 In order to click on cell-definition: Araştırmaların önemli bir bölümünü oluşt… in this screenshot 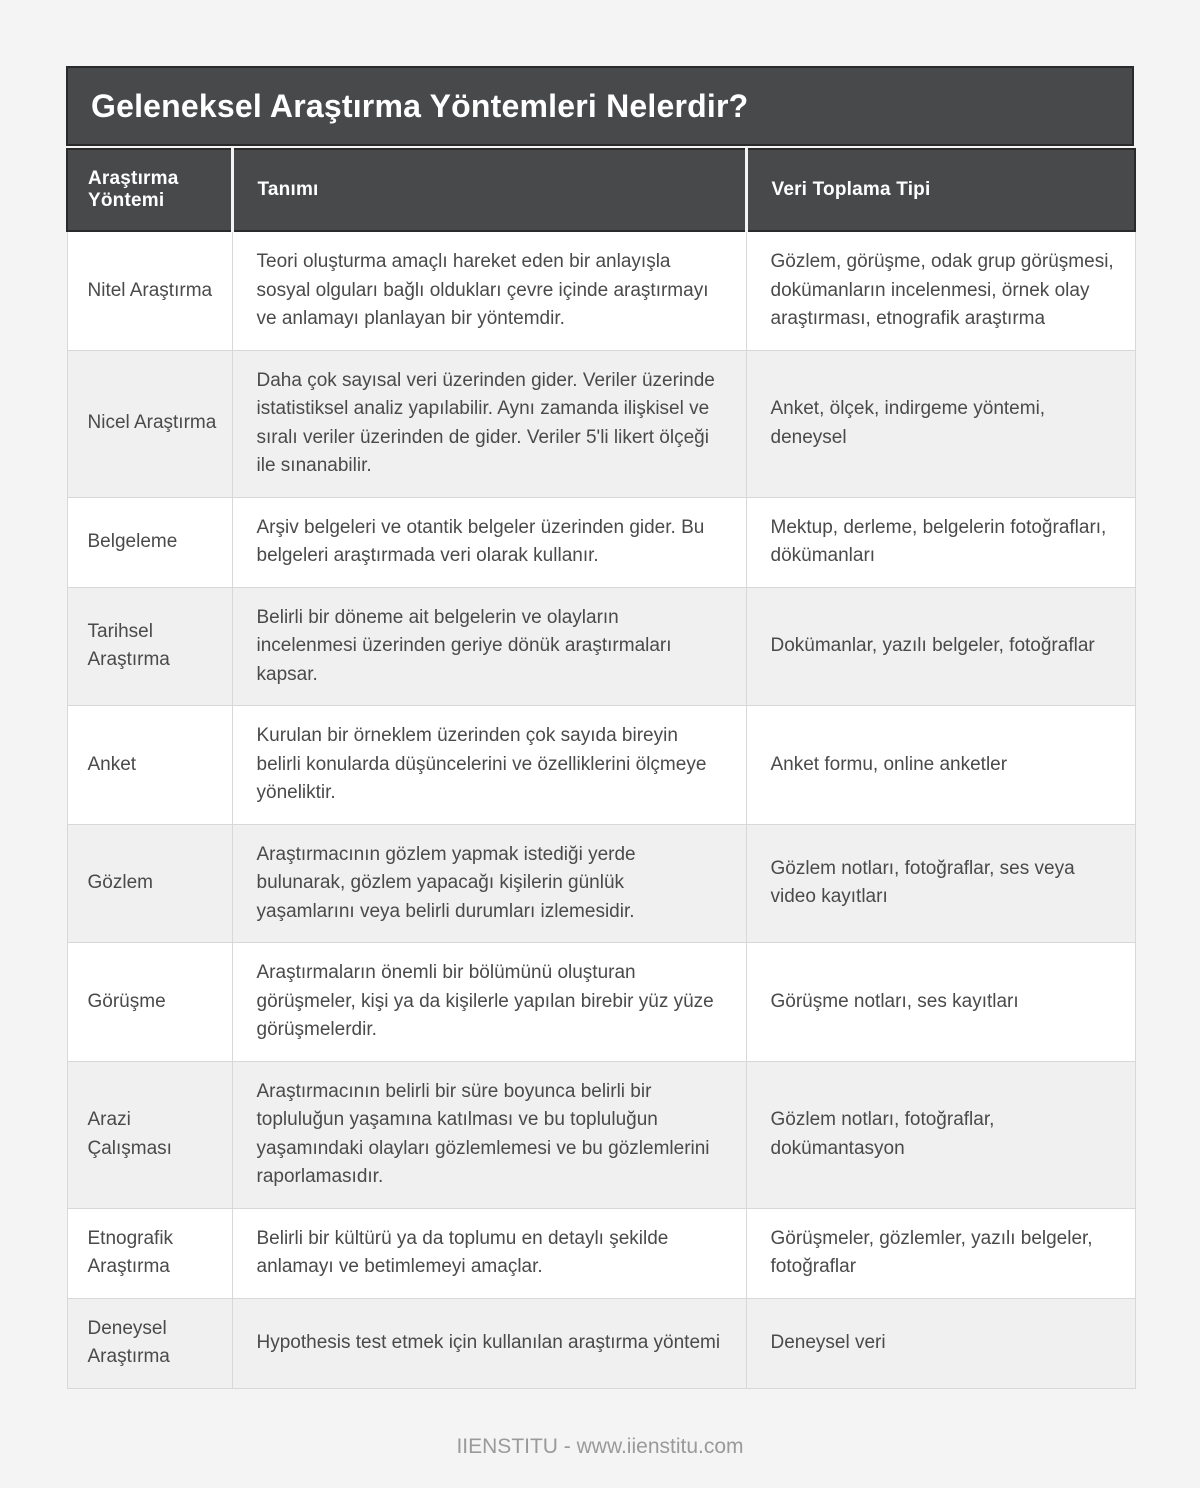, I will do `click(489, 1002)`.